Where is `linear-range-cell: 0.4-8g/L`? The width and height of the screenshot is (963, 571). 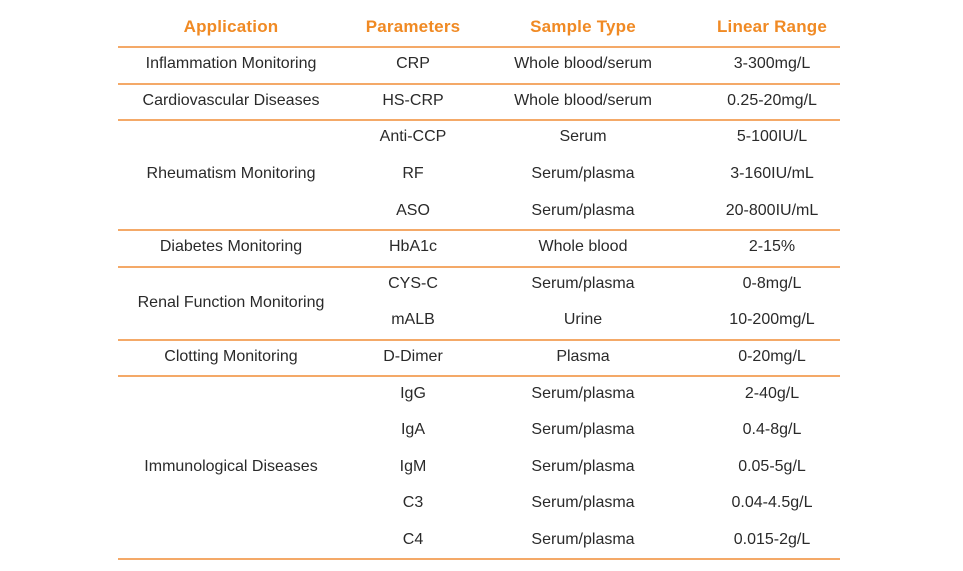 linear-range-cell: 0.4-8g/L is located at coordinates (772, 430).